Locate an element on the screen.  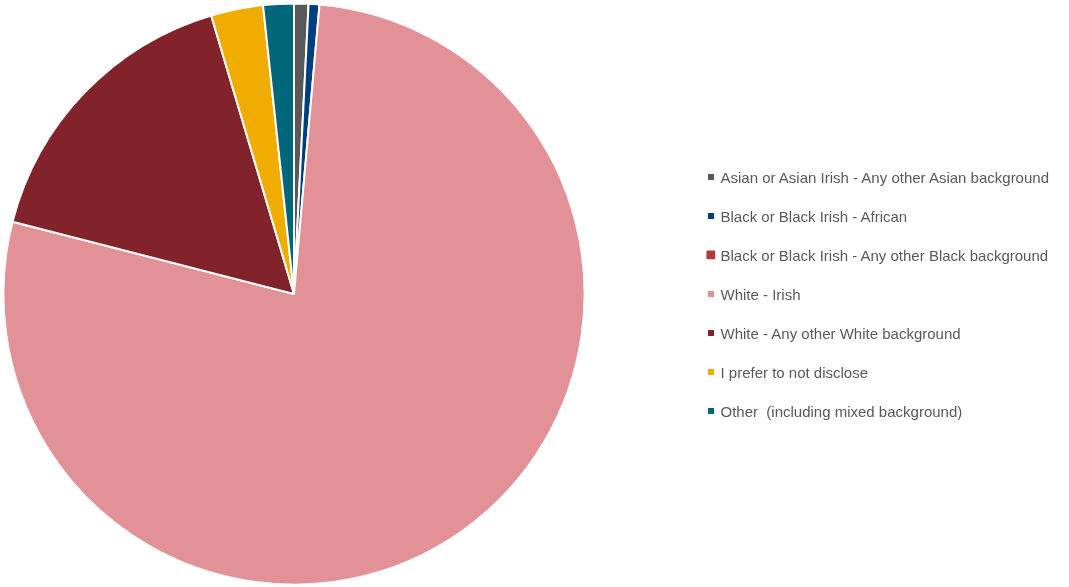
legend-label: White - Irish is located at coordinates (760, 293).